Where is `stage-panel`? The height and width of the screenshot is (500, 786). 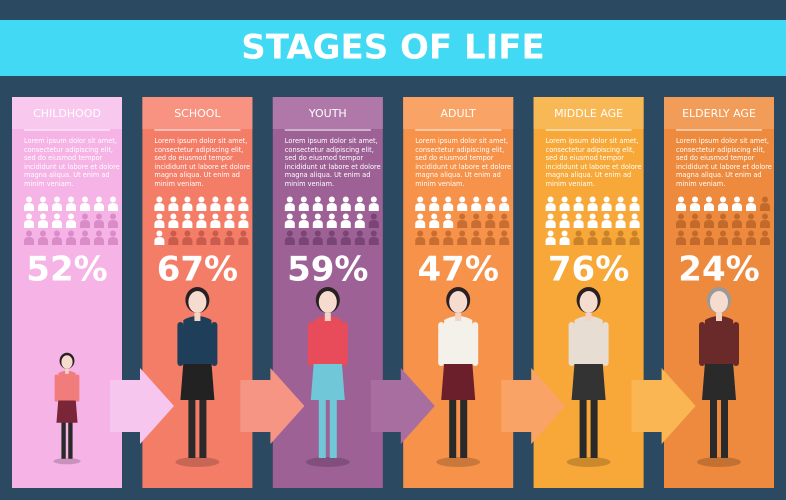 stage-panel is located at coordinates (67, 292).